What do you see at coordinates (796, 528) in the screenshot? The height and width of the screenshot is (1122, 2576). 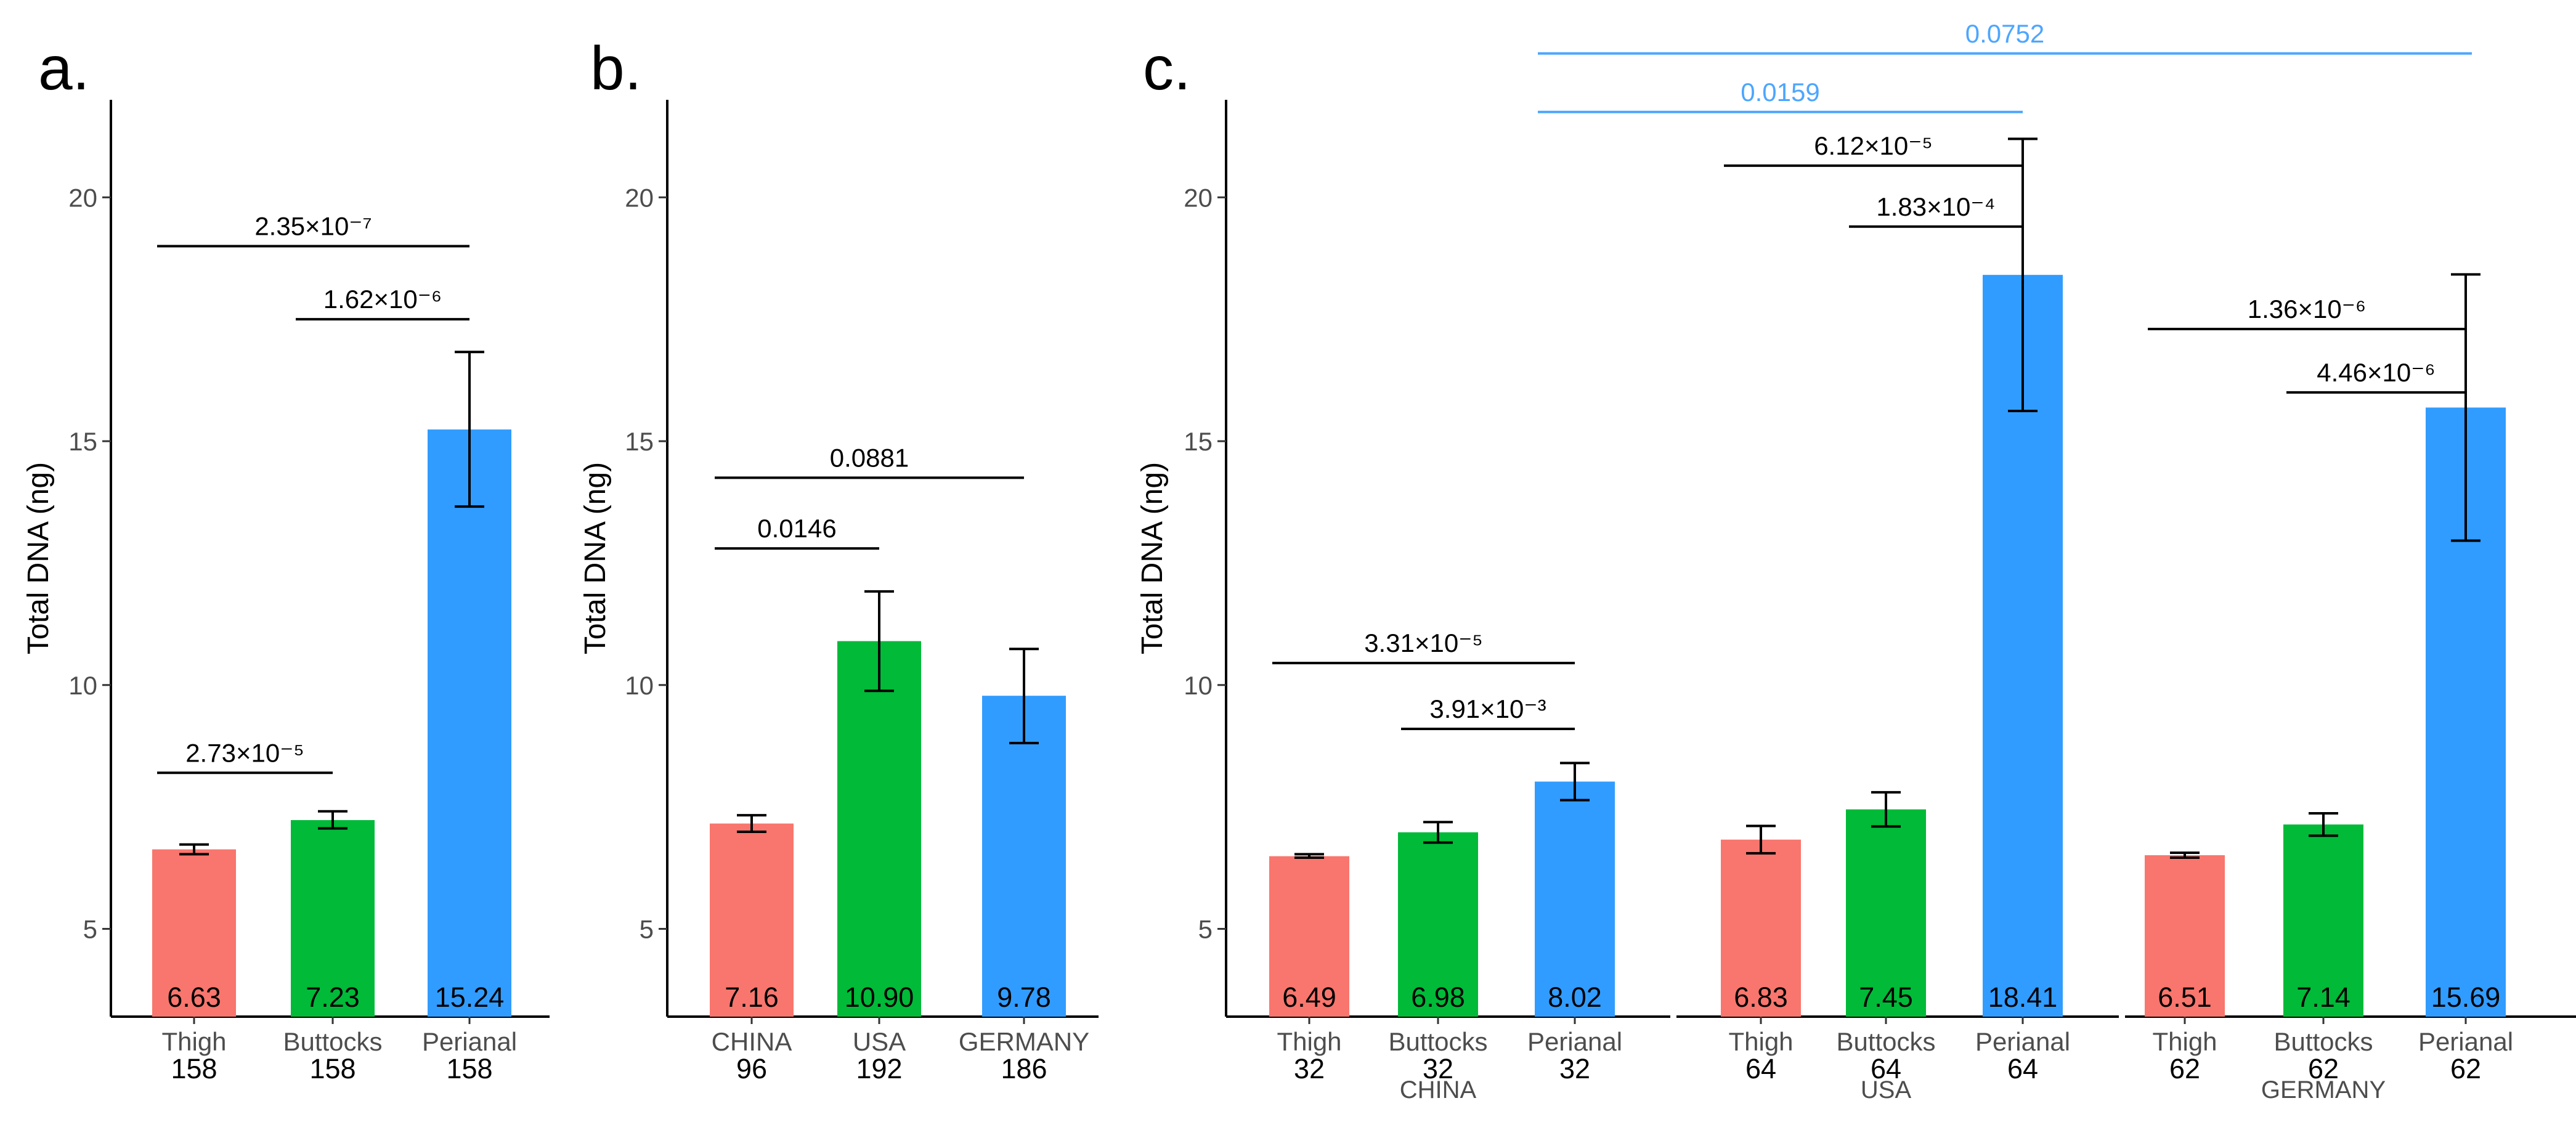 I see `comparison-p-value: 0.0146` at bounding box center [796, 528].